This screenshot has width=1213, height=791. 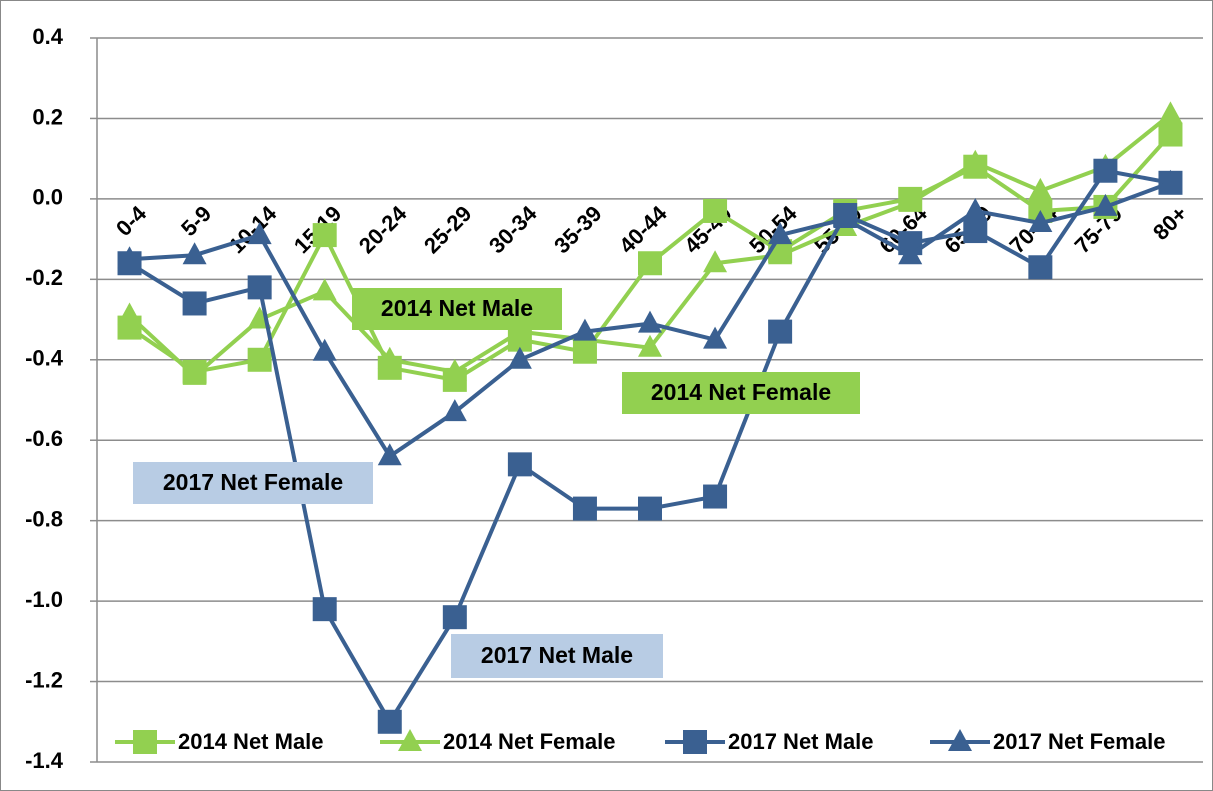 I want to click on y-tick-label: -0.2, so click(x=44, y=277).